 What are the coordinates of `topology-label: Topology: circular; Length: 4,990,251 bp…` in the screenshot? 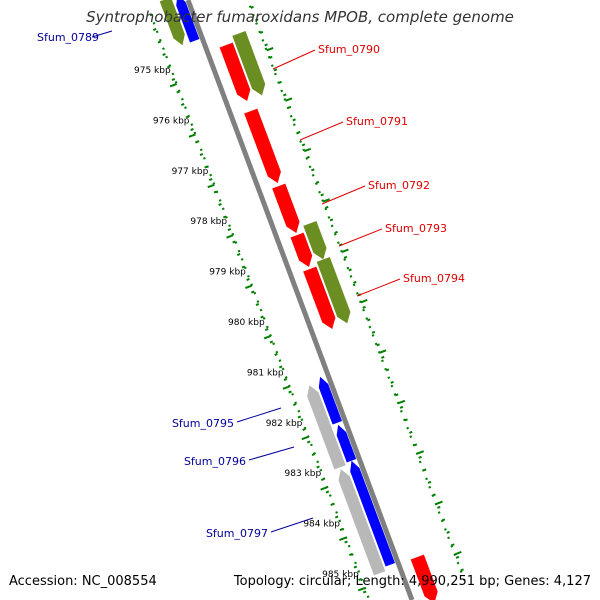 It's located at (412, 581).